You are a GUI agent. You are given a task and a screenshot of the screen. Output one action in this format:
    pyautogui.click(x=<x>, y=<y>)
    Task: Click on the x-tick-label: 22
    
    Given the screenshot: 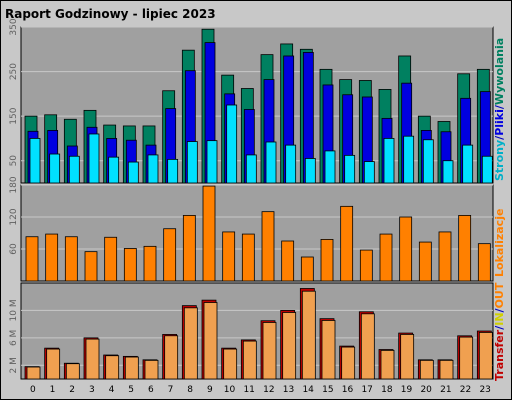 What is the action you would take?
    pyautogui.click(x=465, y=390)
    